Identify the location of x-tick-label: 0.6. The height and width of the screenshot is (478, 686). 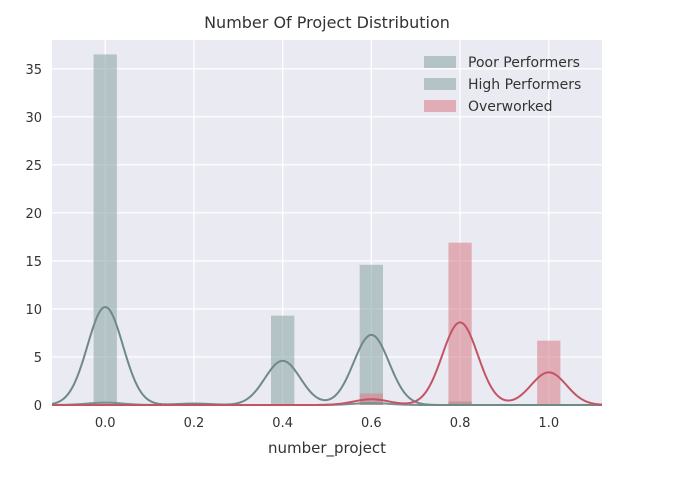
(371, 423).